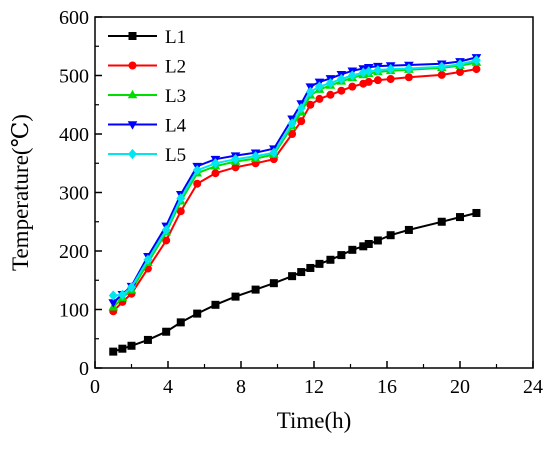  What do you see at coordinates (74, 311) in the screenshot?
I see `y-tick-label: 100` at bounding box center [74, 311].